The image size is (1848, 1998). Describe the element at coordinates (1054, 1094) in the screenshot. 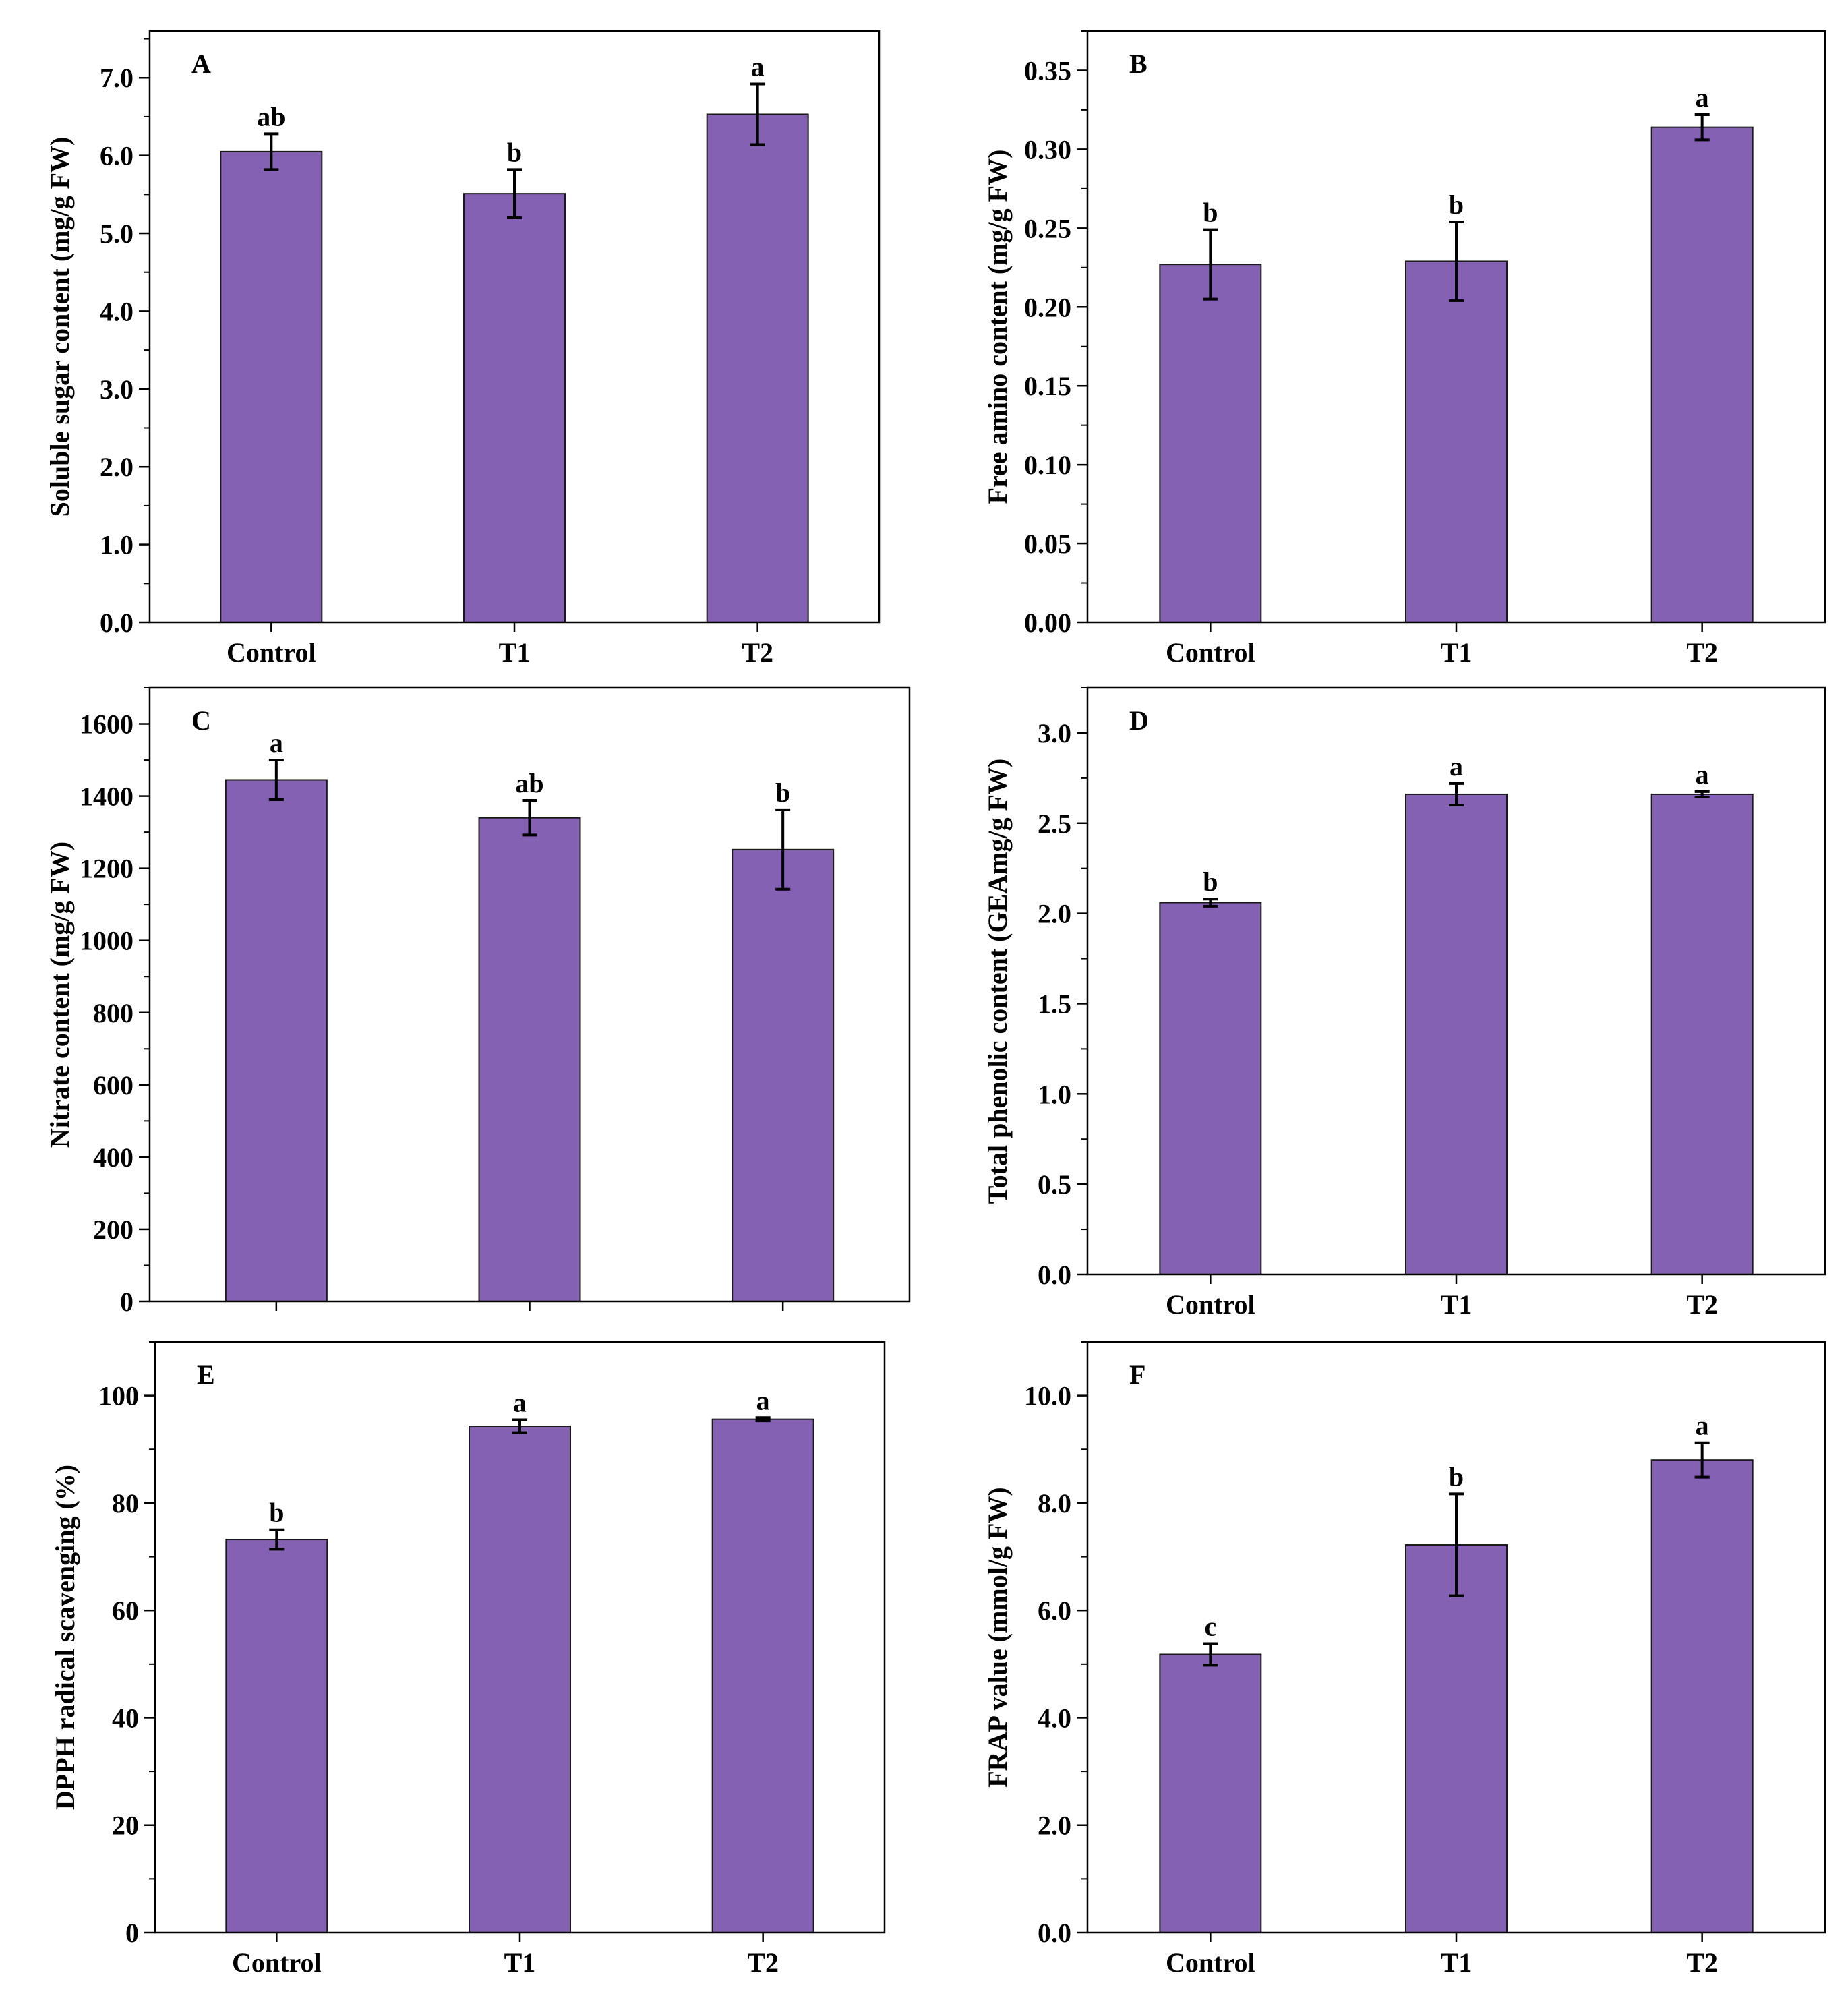

I see `y-tick-label-d: 1.0` at that location.